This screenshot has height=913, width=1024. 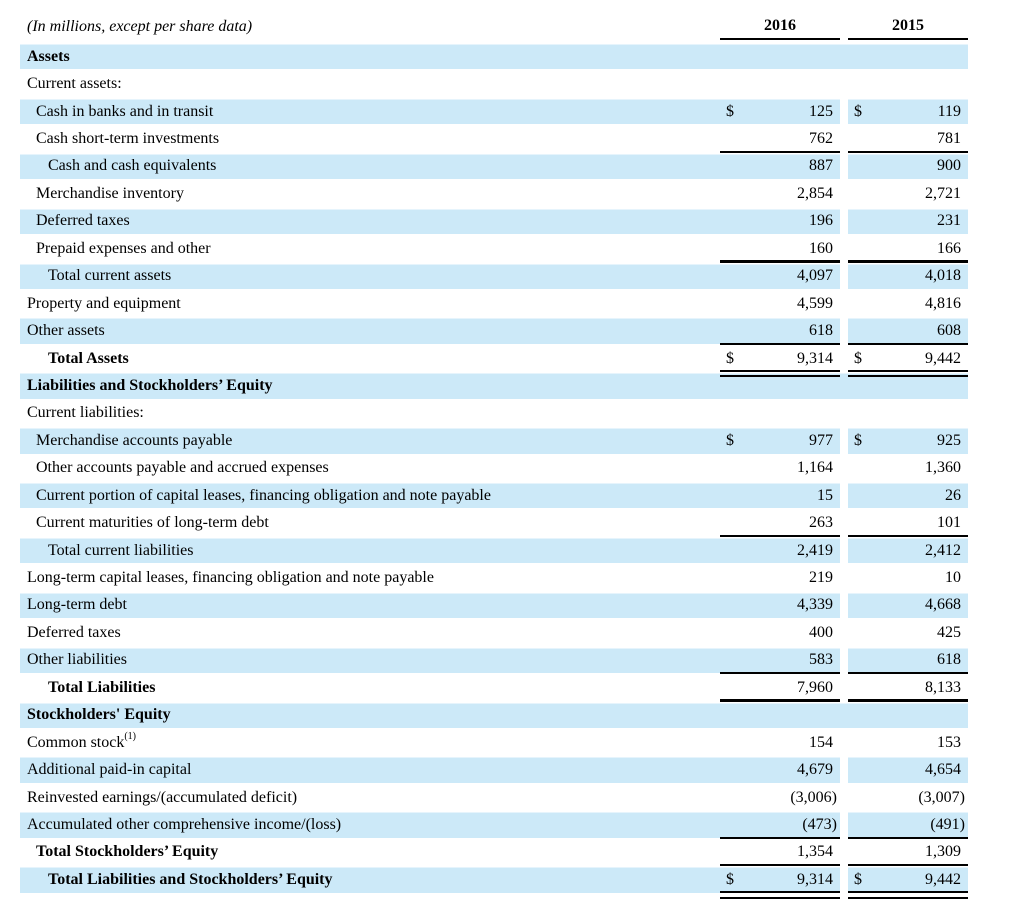 What do you see at coordinates (908, 139) in the screenshot?
I see `cell-2015: 781` at bounding box center [908, 139].